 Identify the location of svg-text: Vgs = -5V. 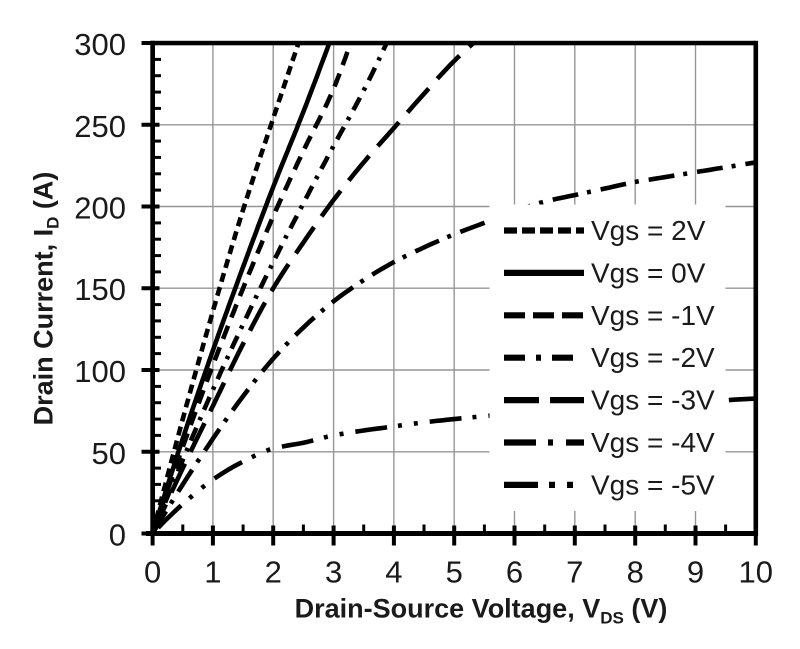
(653, 484).